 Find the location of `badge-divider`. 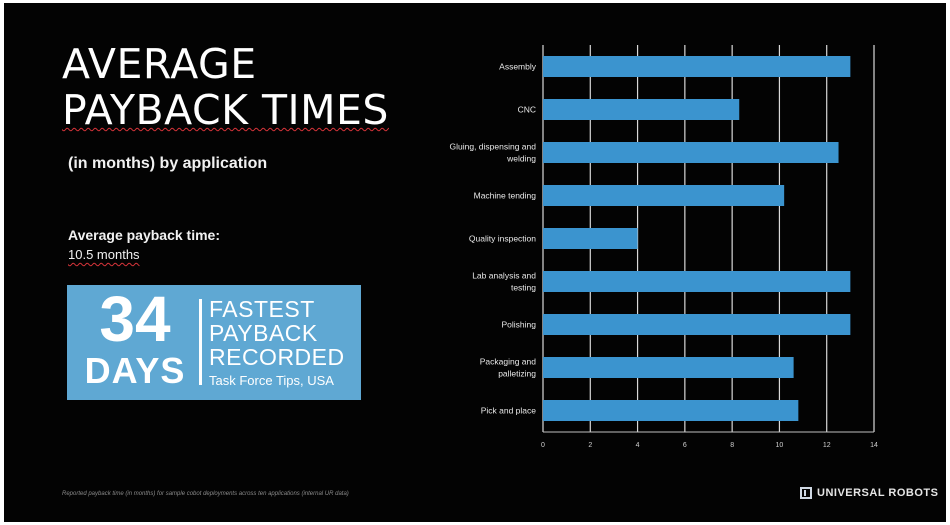

badge-divider is located at coordinates (200, 342).